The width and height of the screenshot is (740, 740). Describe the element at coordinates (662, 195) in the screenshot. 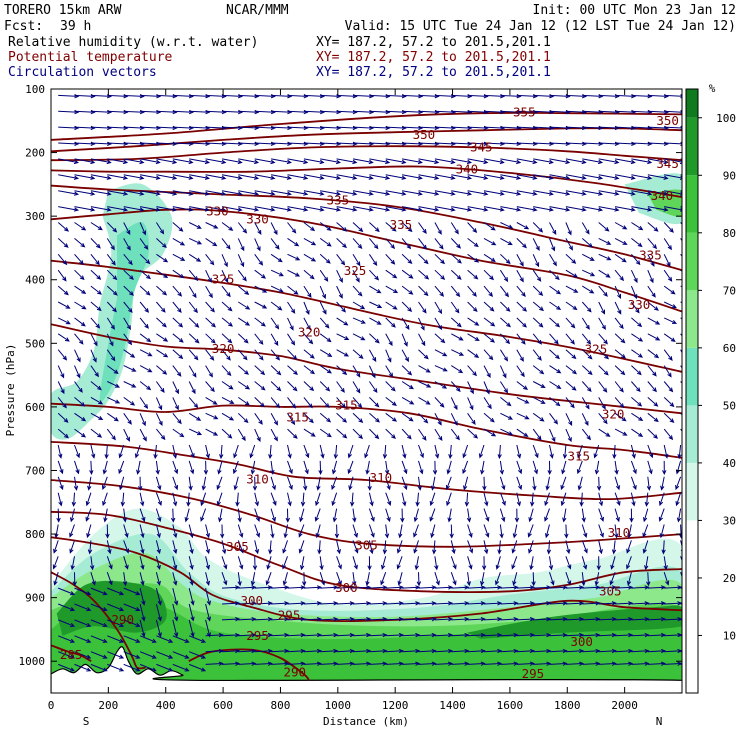

I see `theta-label: 340` at that location.